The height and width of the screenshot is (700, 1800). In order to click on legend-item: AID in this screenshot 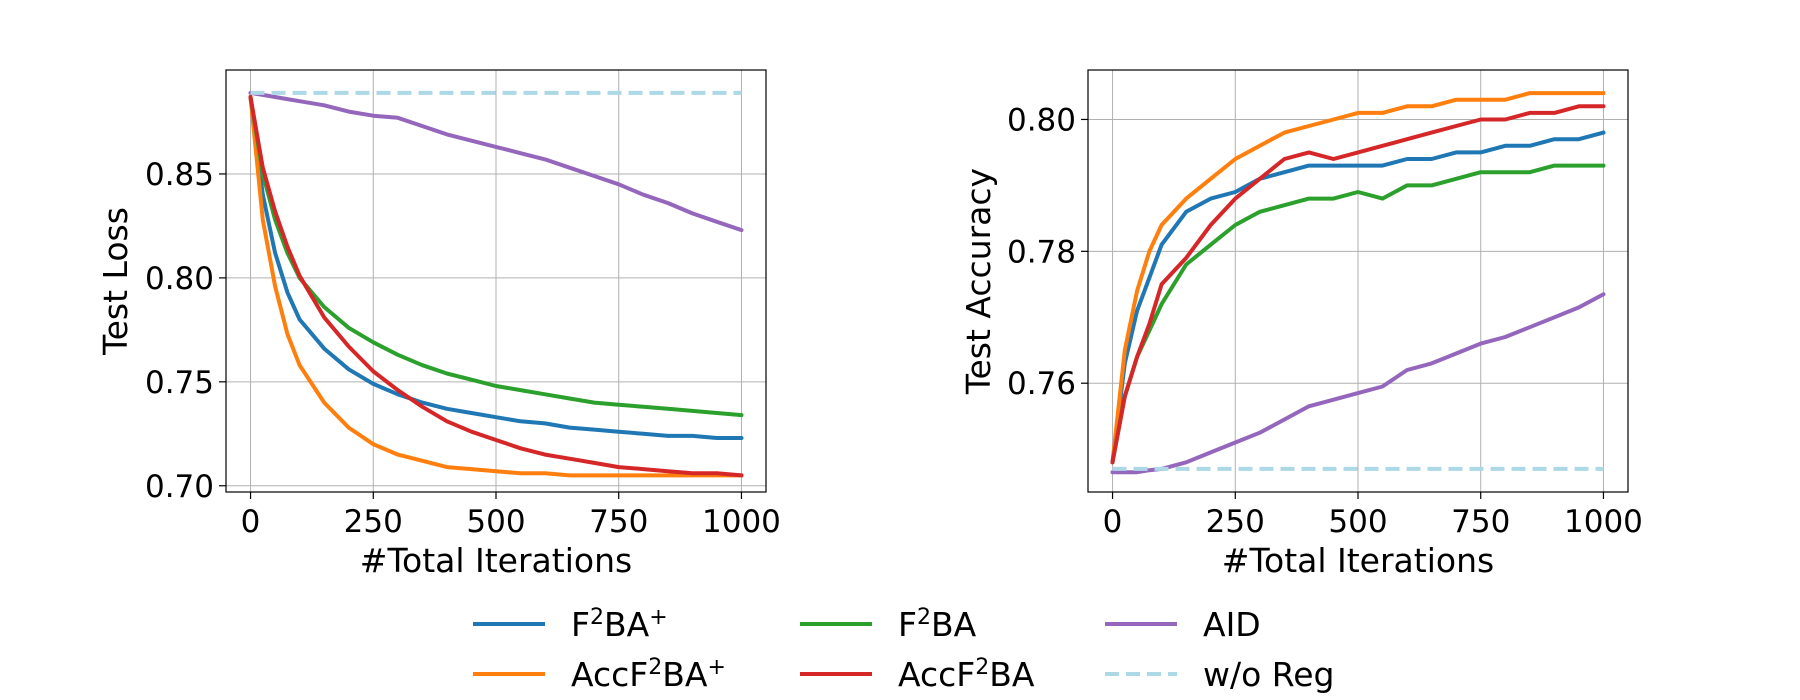, I will do `click(1183, 624)`.